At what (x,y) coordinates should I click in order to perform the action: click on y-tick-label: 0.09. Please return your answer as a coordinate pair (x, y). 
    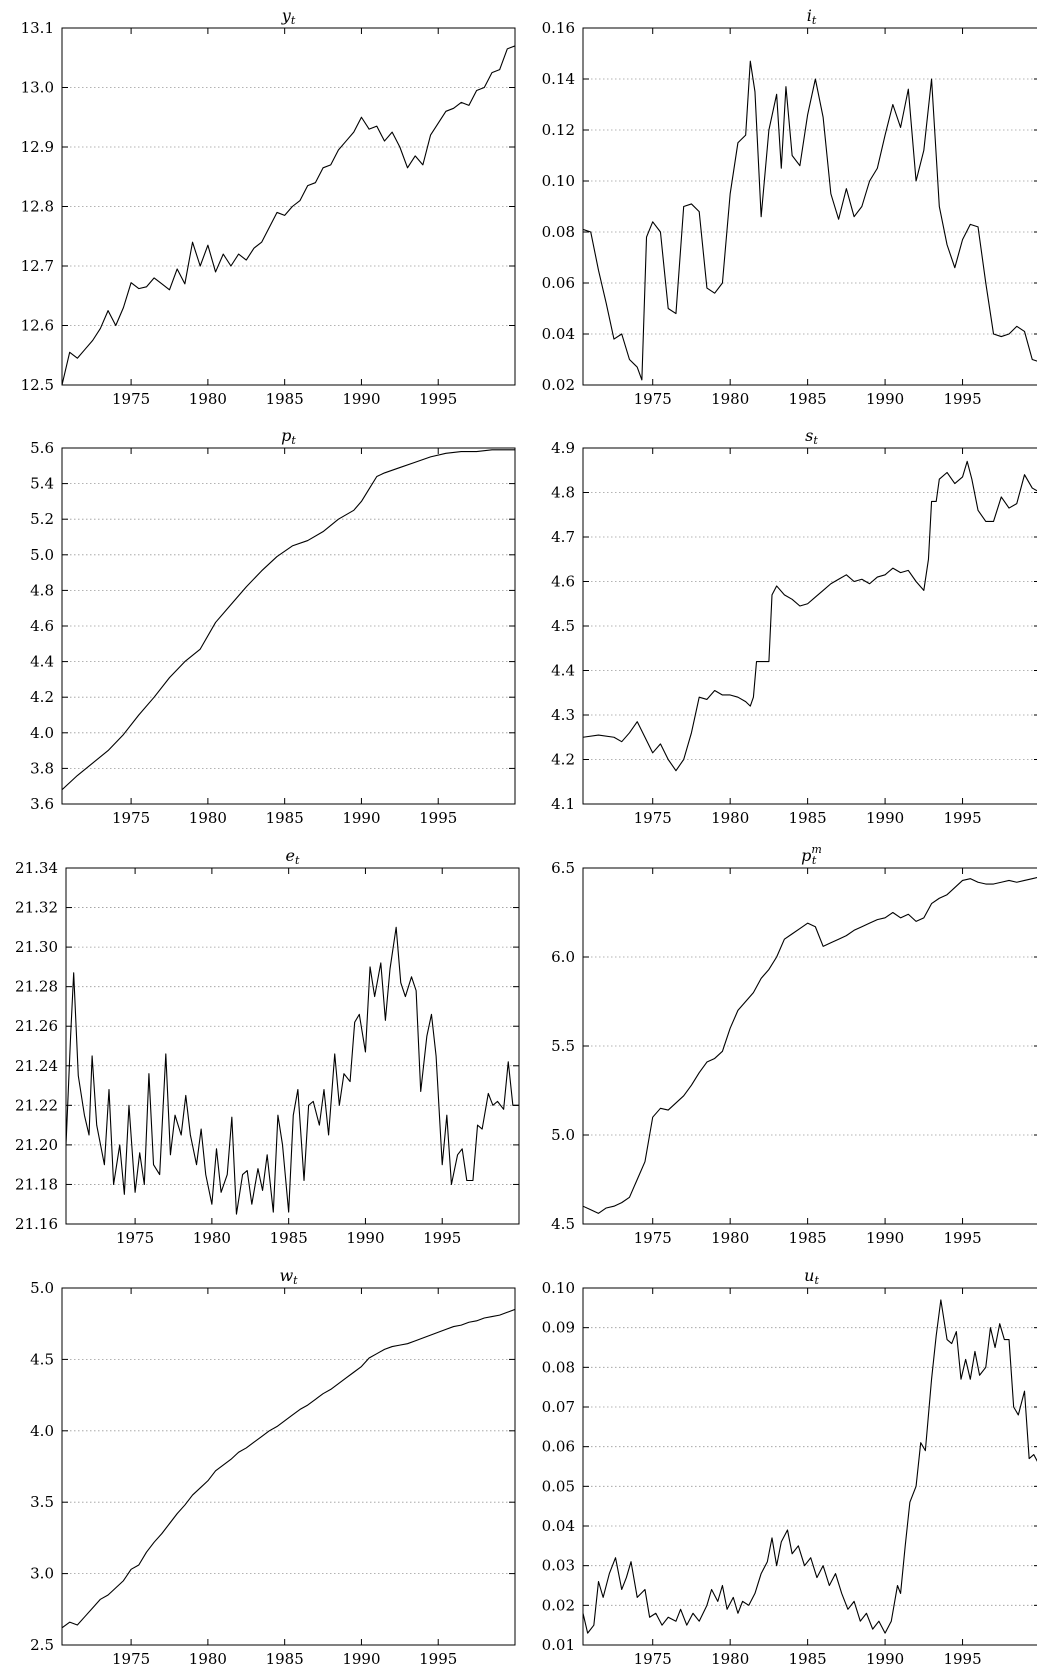
    Looking at the image, I should click on (558, 1328).